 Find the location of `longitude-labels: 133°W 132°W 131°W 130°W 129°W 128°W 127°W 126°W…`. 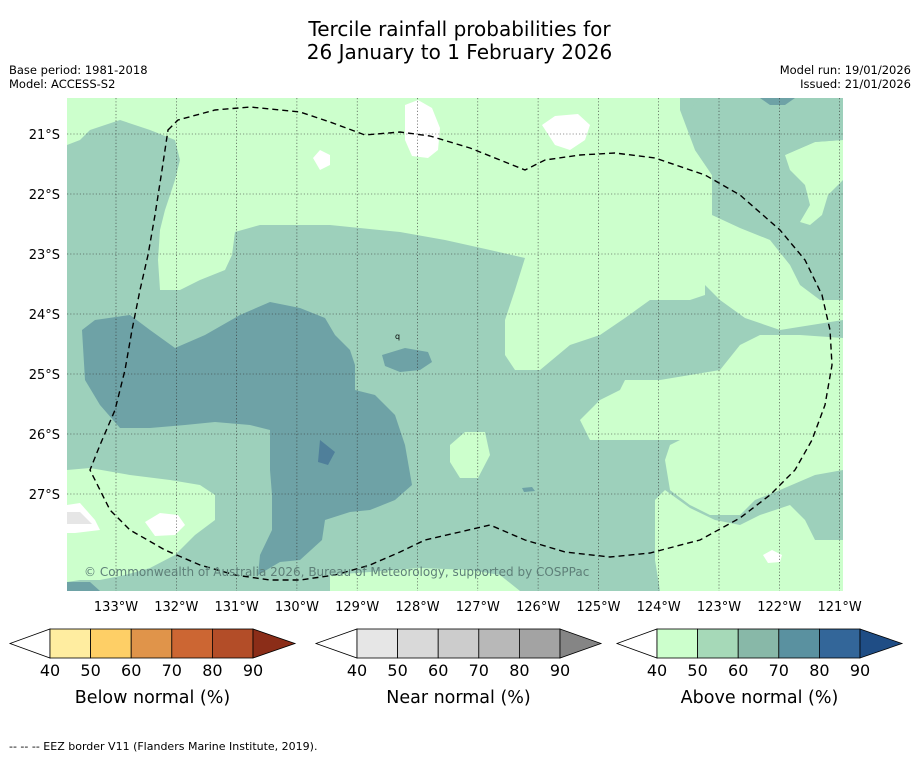

longitude-labels: 133°W 132°W 131°W 130°W 129°W 128°W 127°W 126°W… is located at coordinates (478, 607).